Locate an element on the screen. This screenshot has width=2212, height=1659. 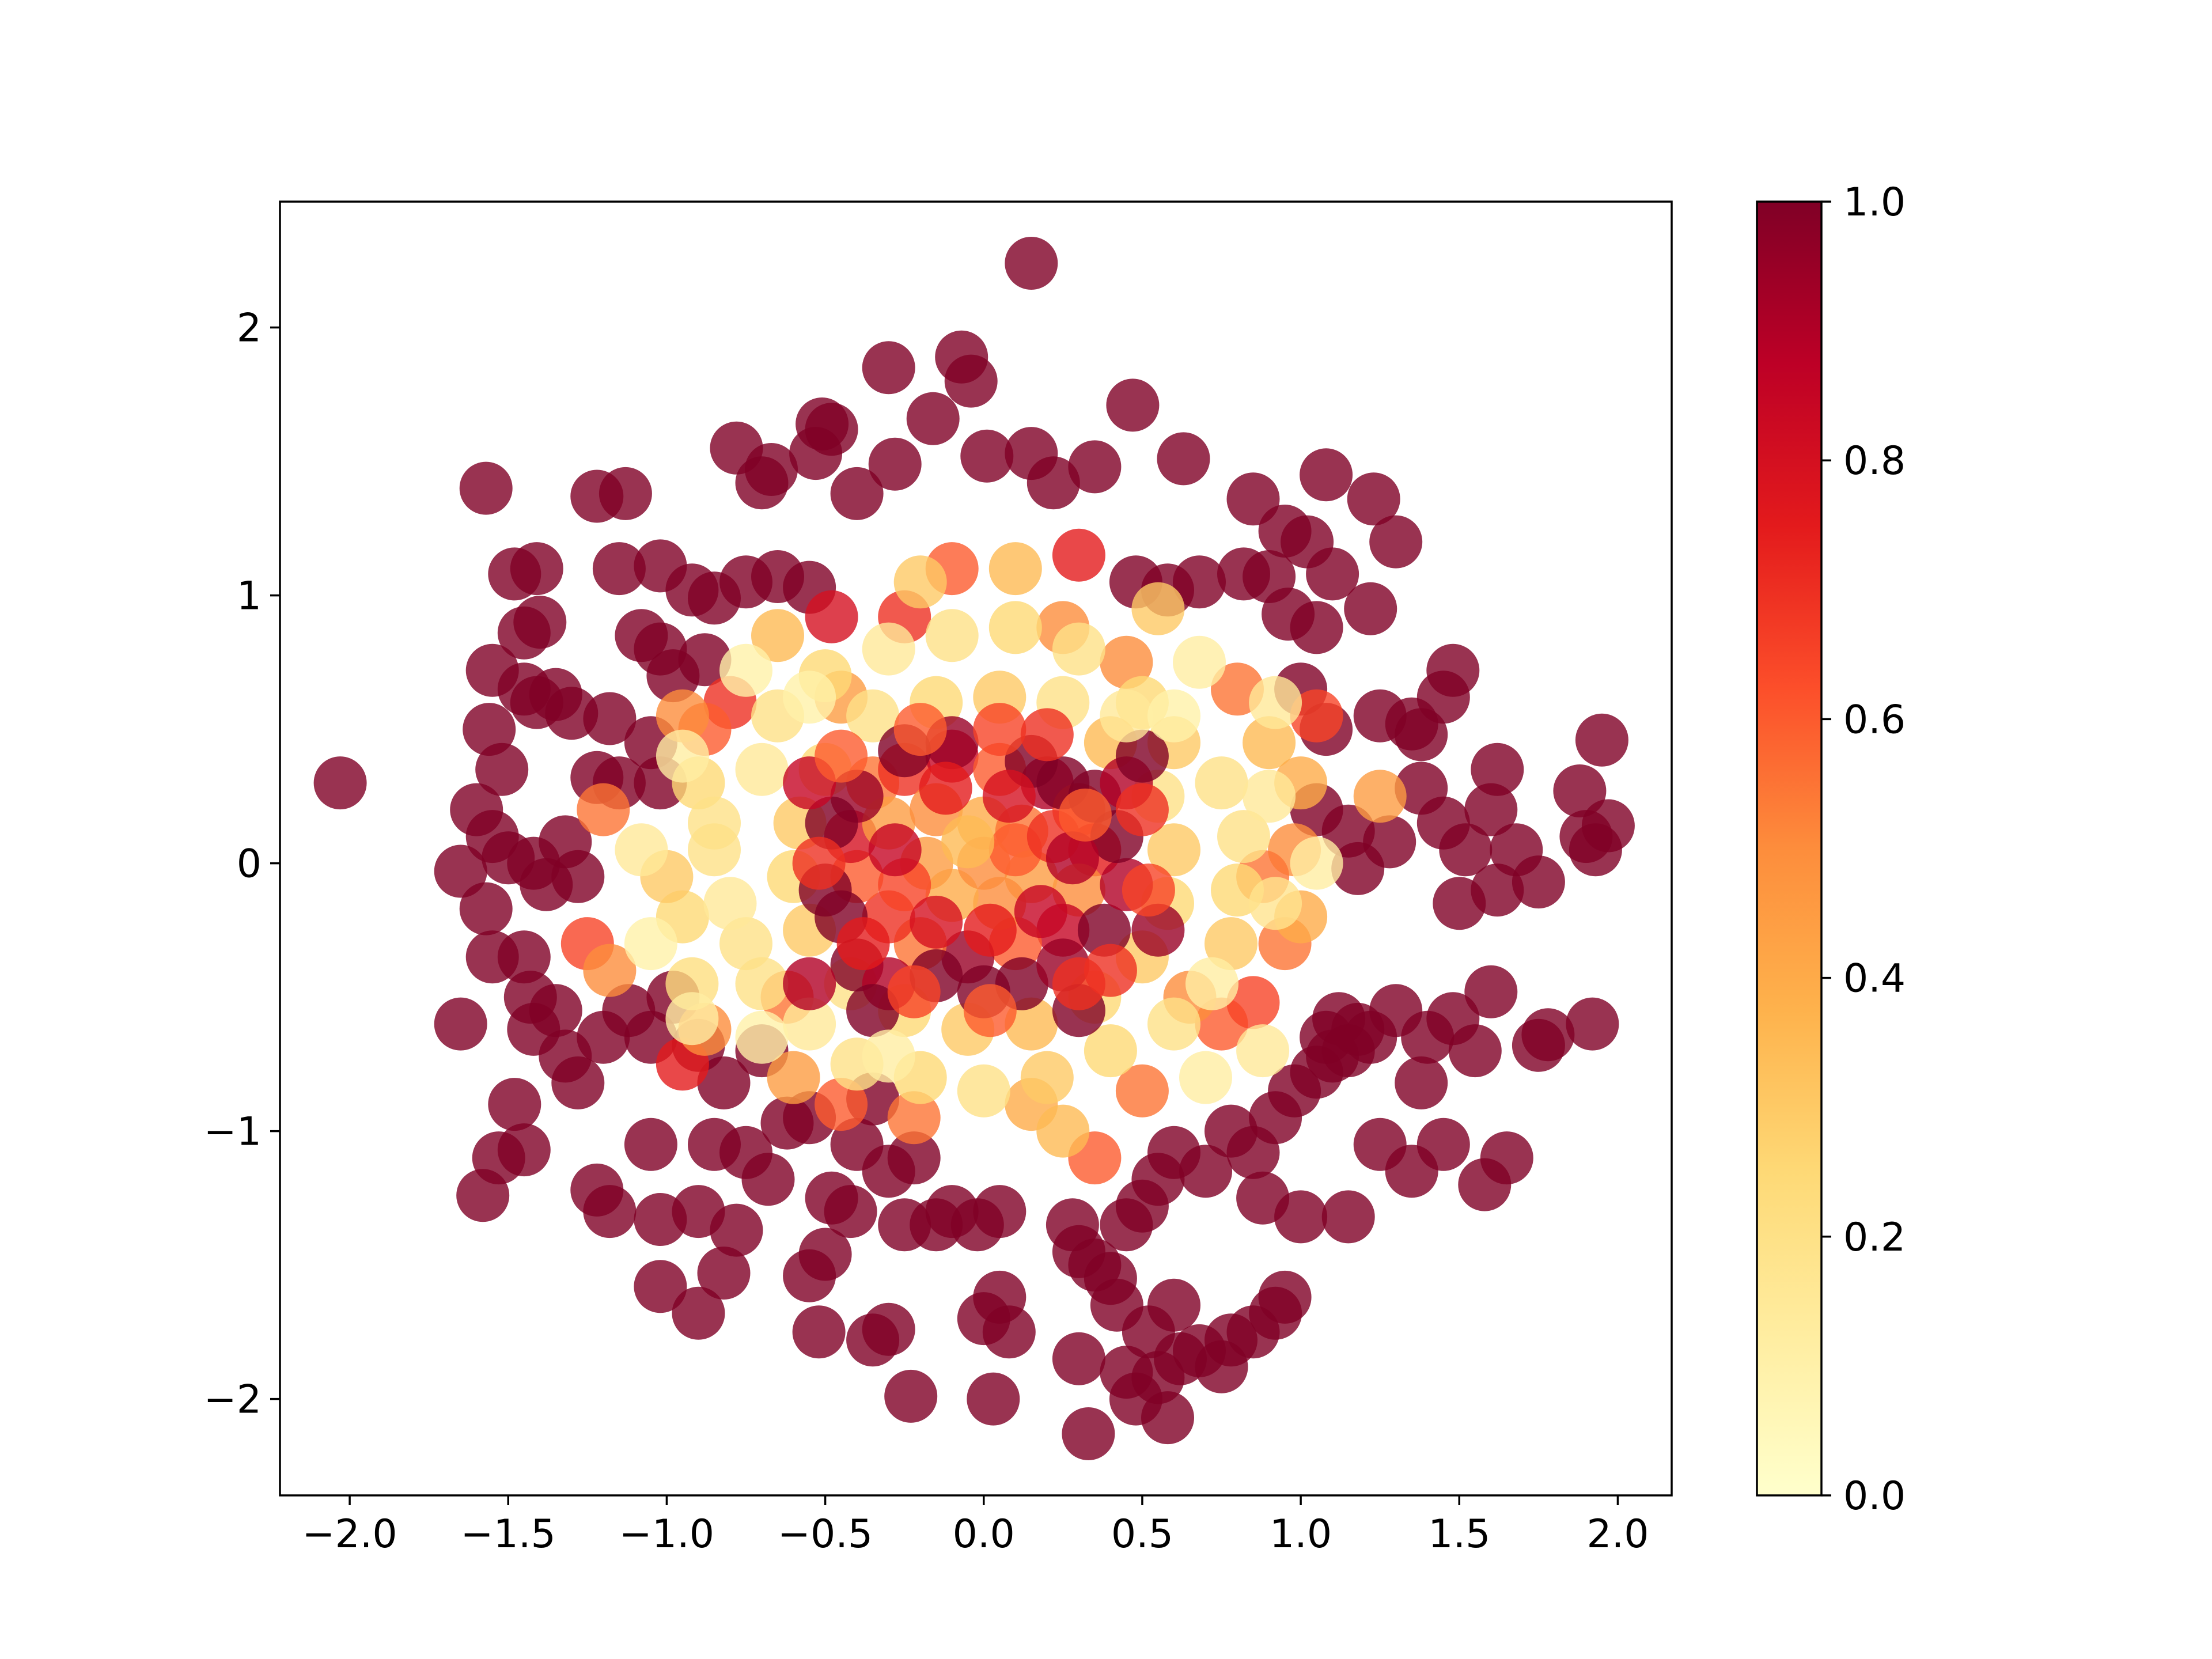
colorbar-tick-label: 1.0 is located at coordinates (1874, 202).